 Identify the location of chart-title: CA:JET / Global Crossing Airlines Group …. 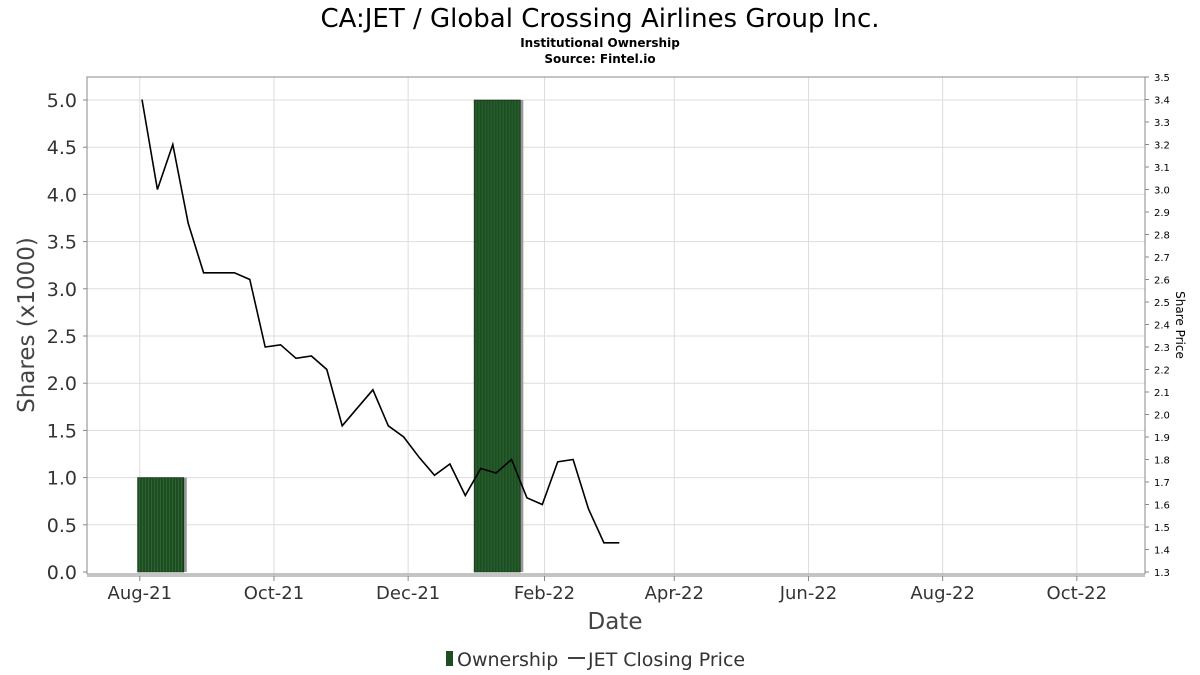
(599, 19).